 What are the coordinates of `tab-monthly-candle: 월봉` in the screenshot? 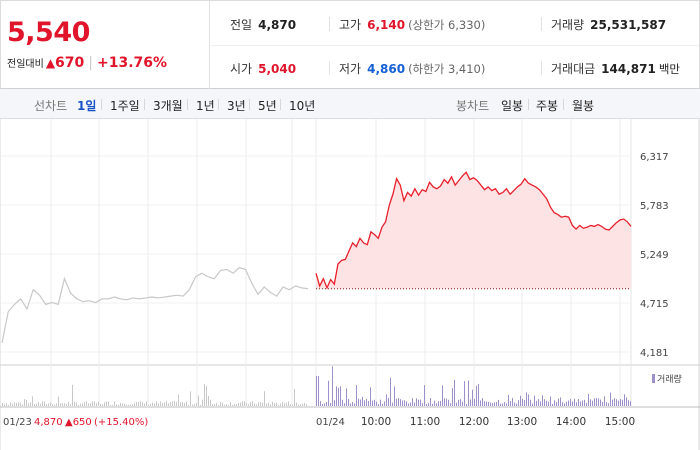 It's located at (583, 106).